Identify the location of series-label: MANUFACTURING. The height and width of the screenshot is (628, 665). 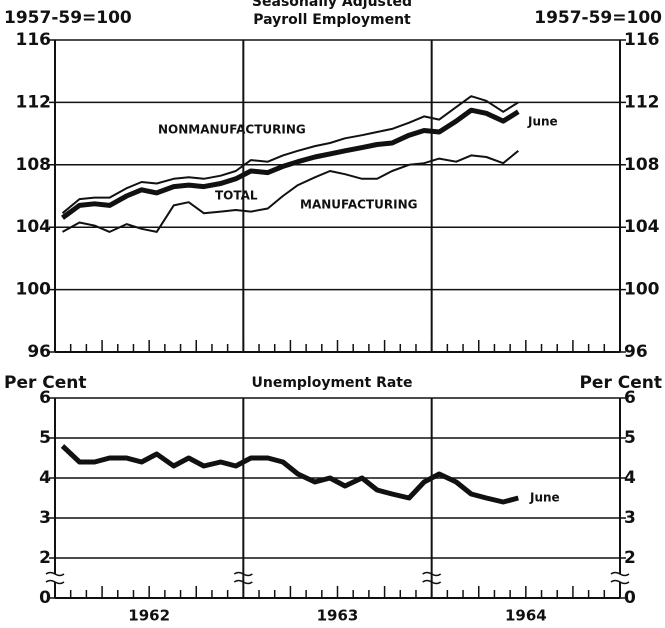
(358, 205).